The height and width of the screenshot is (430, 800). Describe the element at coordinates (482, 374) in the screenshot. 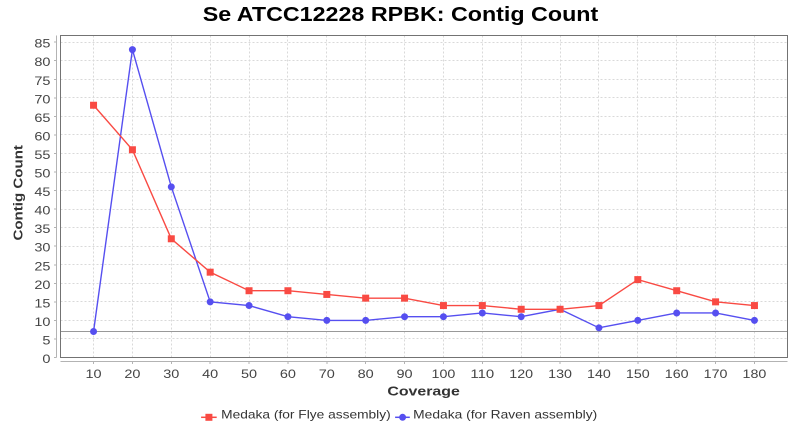

I see `svg-text: 110` at that location.